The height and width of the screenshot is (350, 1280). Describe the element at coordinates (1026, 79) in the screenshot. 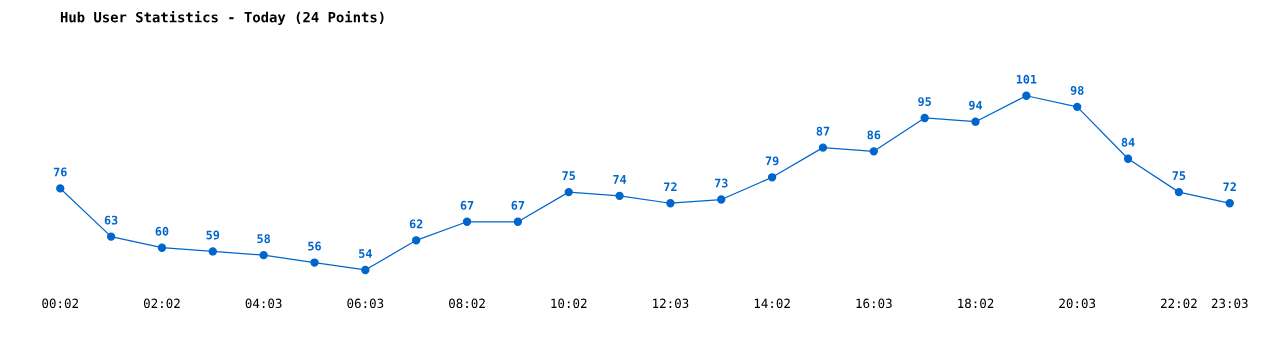

I see `data-label: 101` at that location.